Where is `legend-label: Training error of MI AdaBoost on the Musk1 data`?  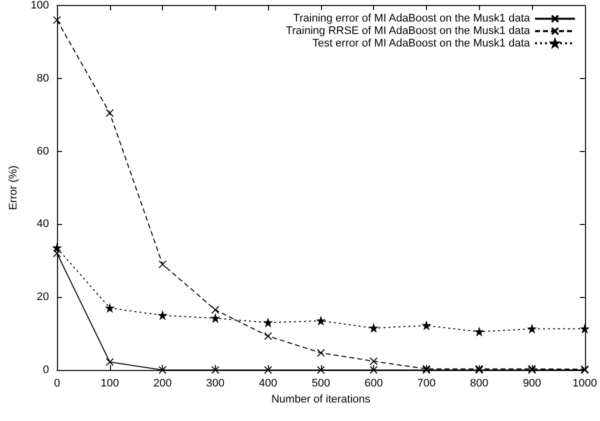
legend-label: Training error of MI AdaBoost on the Musk1 data is located at coordinates (412, 18).